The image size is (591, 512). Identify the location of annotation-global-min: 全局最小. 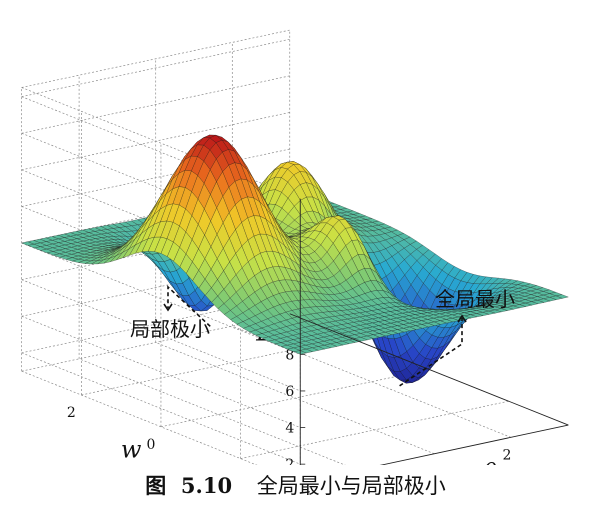
(475, 299).